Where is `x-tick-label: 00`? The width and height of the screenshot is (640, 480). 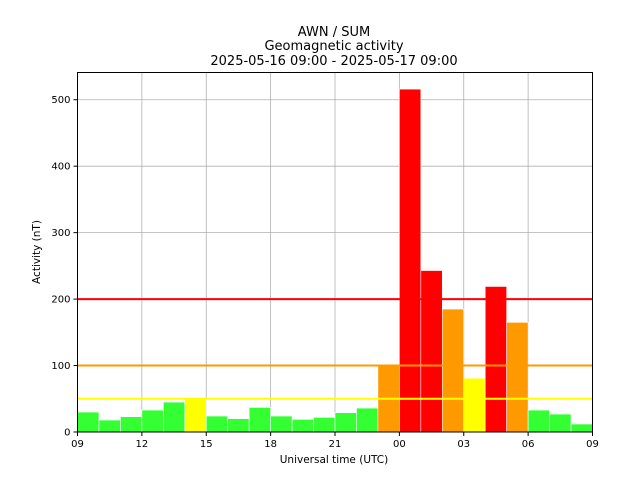
x-tick-label: 00 is located at coordinates (399, 444).